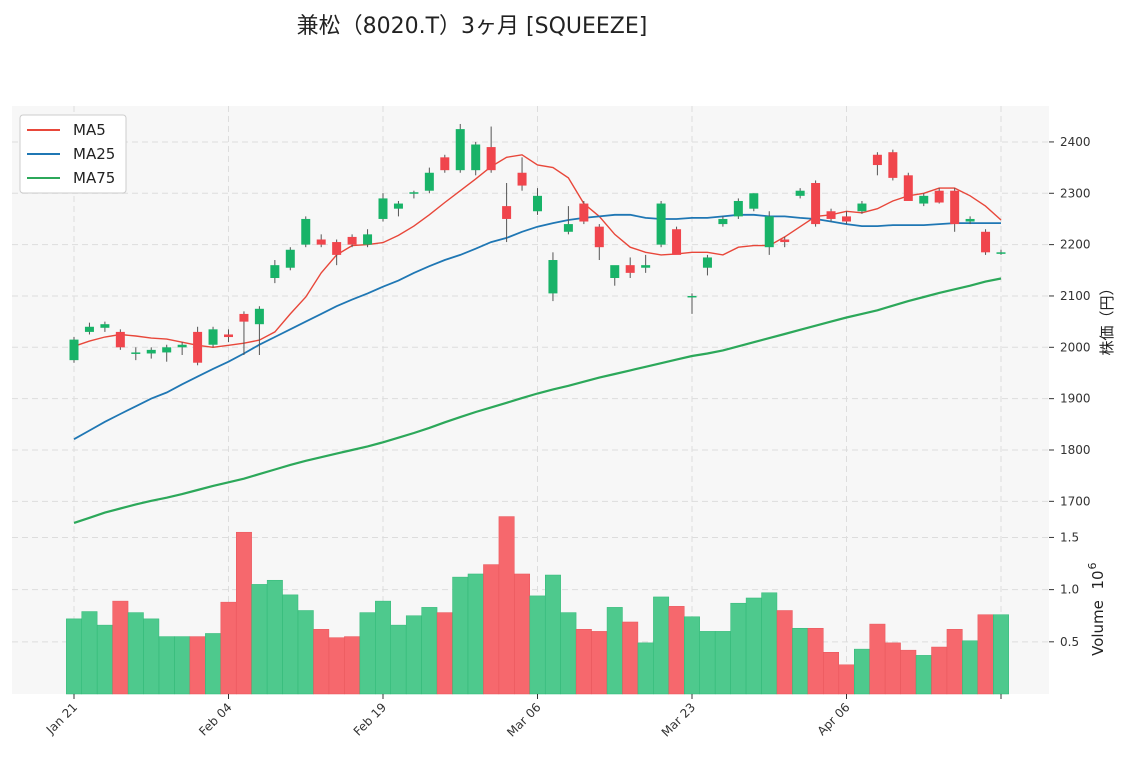 The height and width of the screenshot is (760, 1129). Describe the element at coordinates (834, 719) in the screenshot. I see `x-tick-label: Apr 06` at that location.